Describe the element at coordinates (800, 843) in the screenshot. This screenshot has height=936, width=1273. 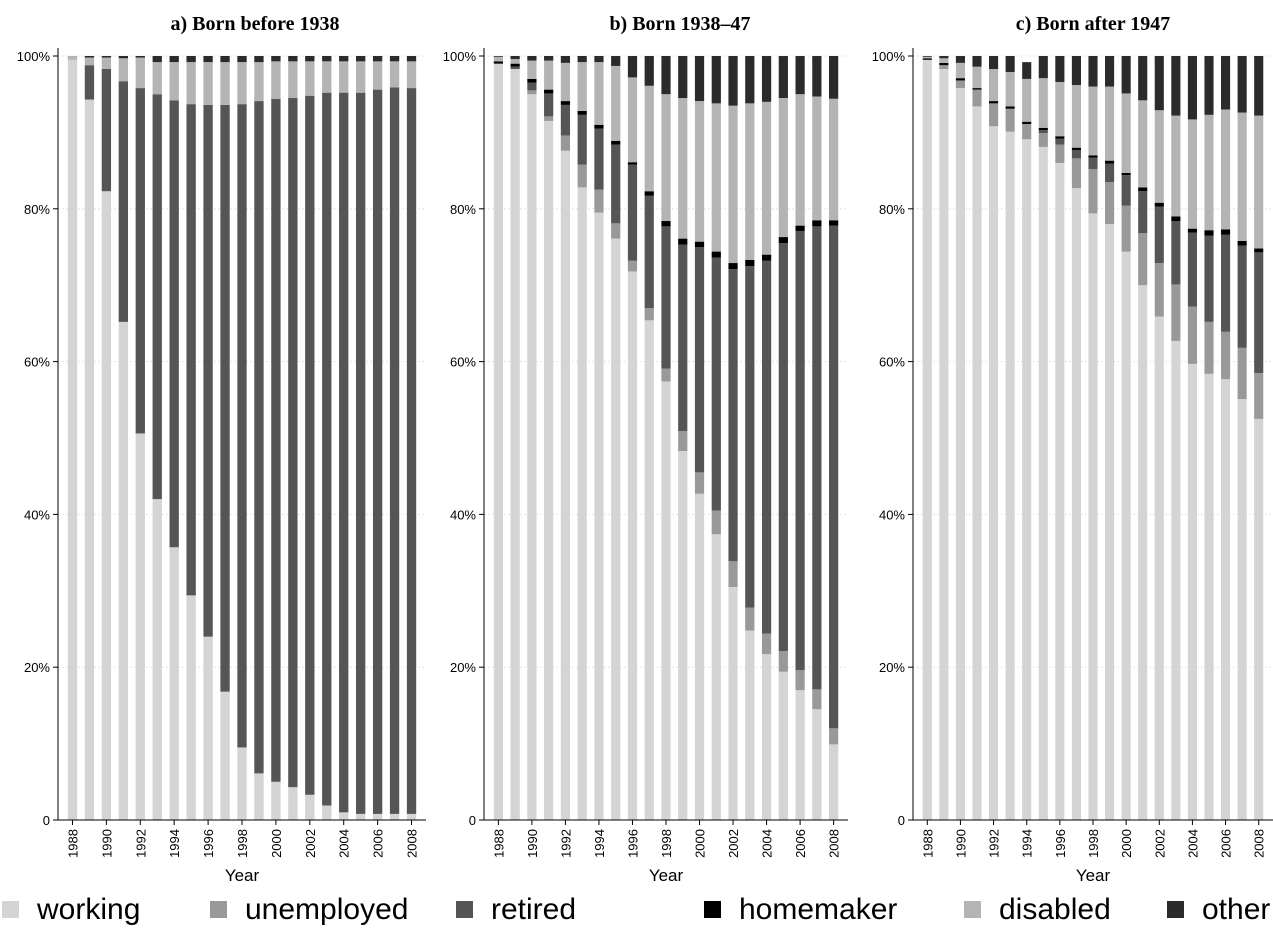
I see `x-tick-label: 2006` at that location.